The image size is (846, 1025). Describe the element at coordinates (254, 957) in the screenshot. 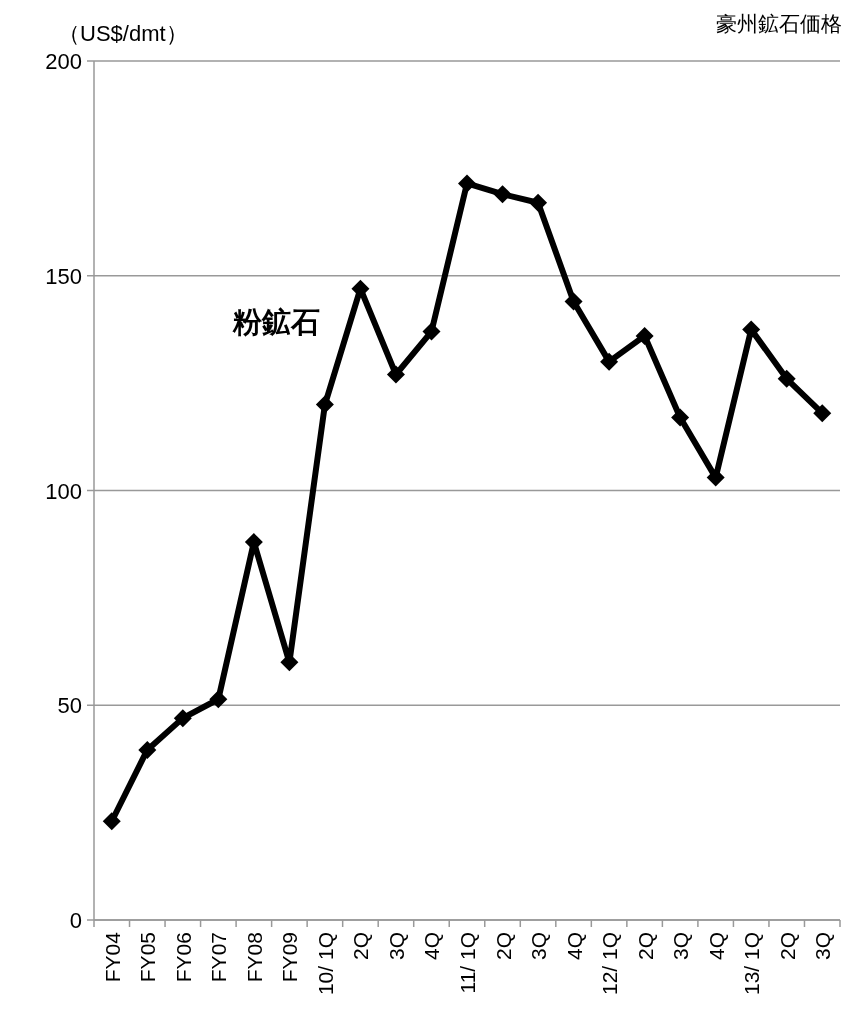

I see `x-tick-label: FY08` at that location.